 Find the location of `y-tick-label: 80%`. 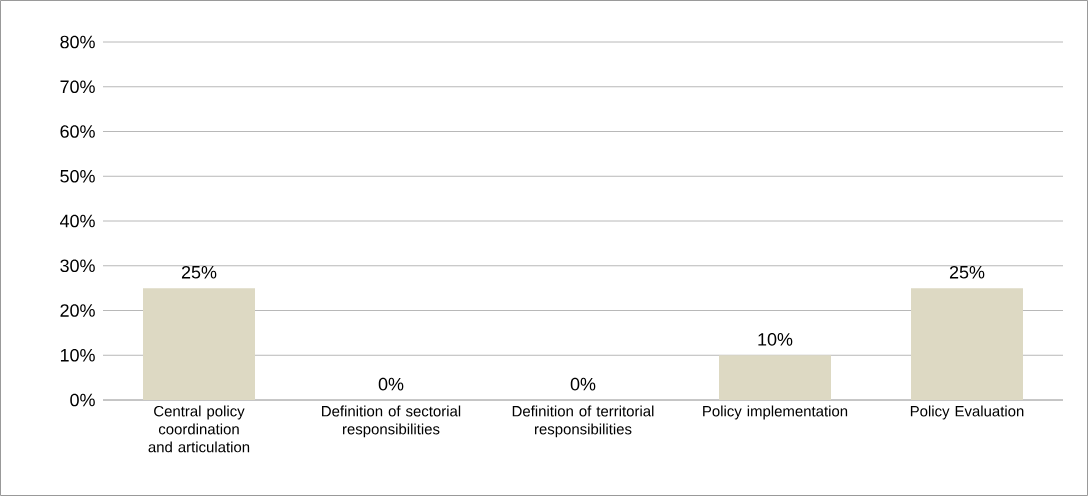

y-tick-label: 80% is located at coordinates (77, 42).